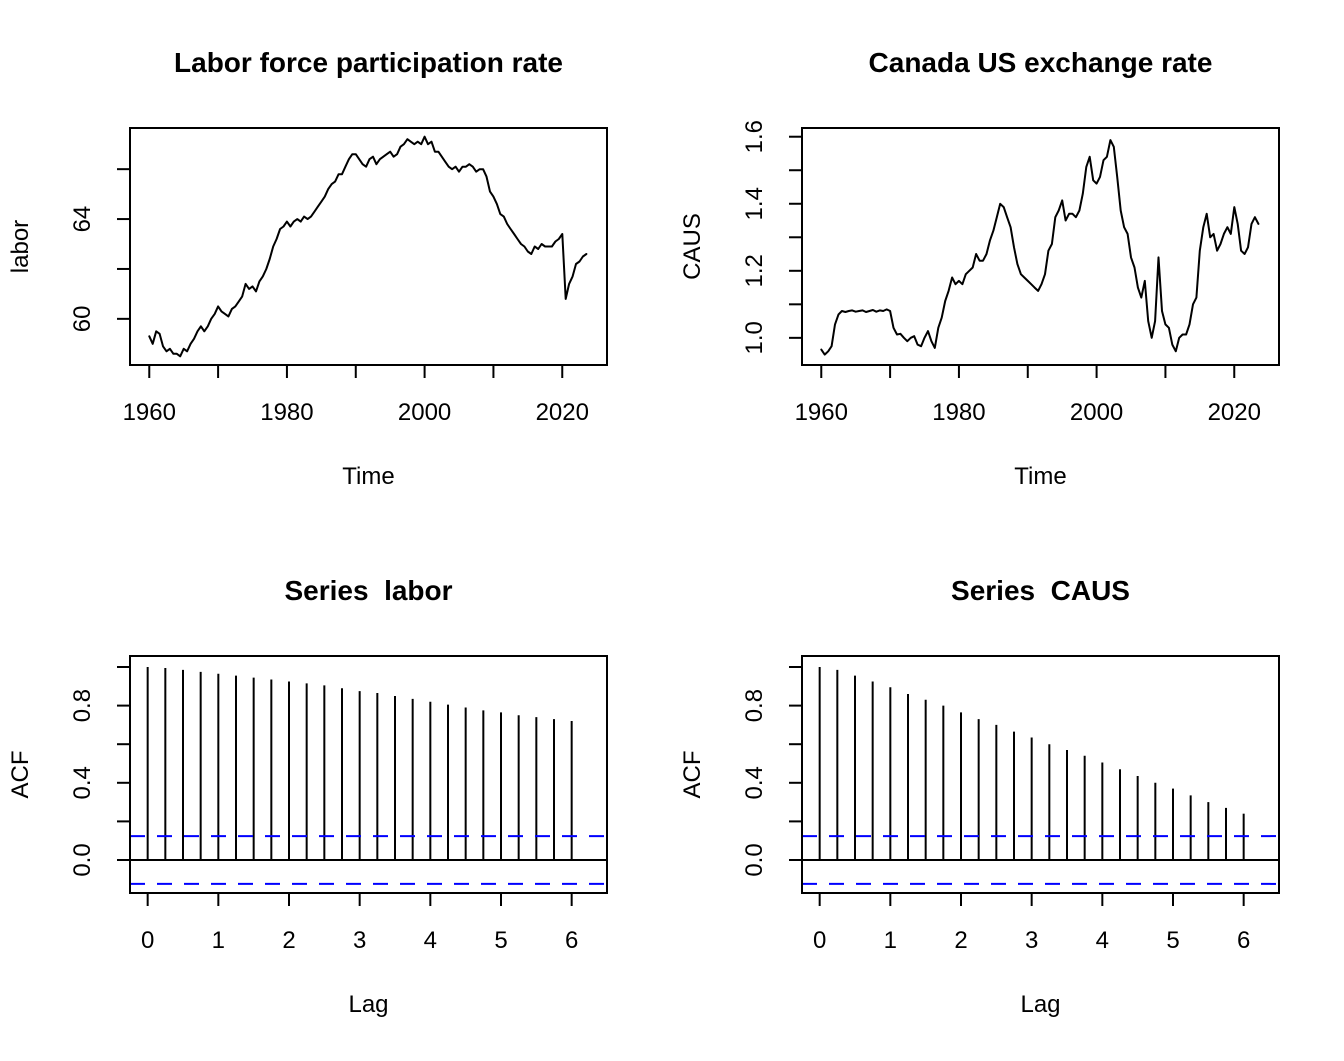 This screenshot has height=1061, width=1344. I want to click on chart-title: Series CAUS, so click(1040, 590).